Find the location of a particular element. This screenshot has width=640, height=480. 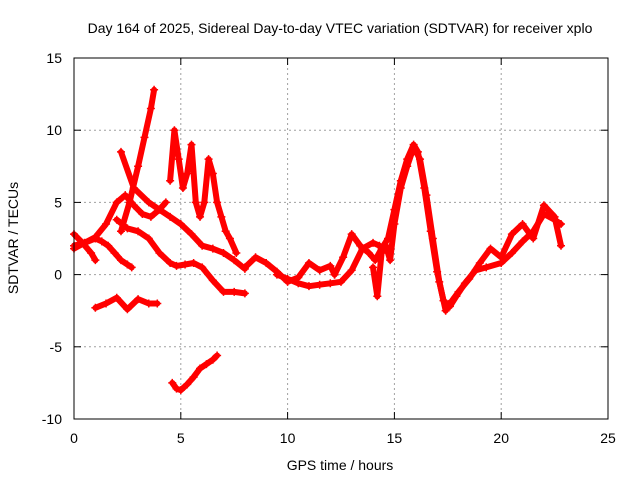

x-tick-label: 0 is located at coordinates (74, 438).